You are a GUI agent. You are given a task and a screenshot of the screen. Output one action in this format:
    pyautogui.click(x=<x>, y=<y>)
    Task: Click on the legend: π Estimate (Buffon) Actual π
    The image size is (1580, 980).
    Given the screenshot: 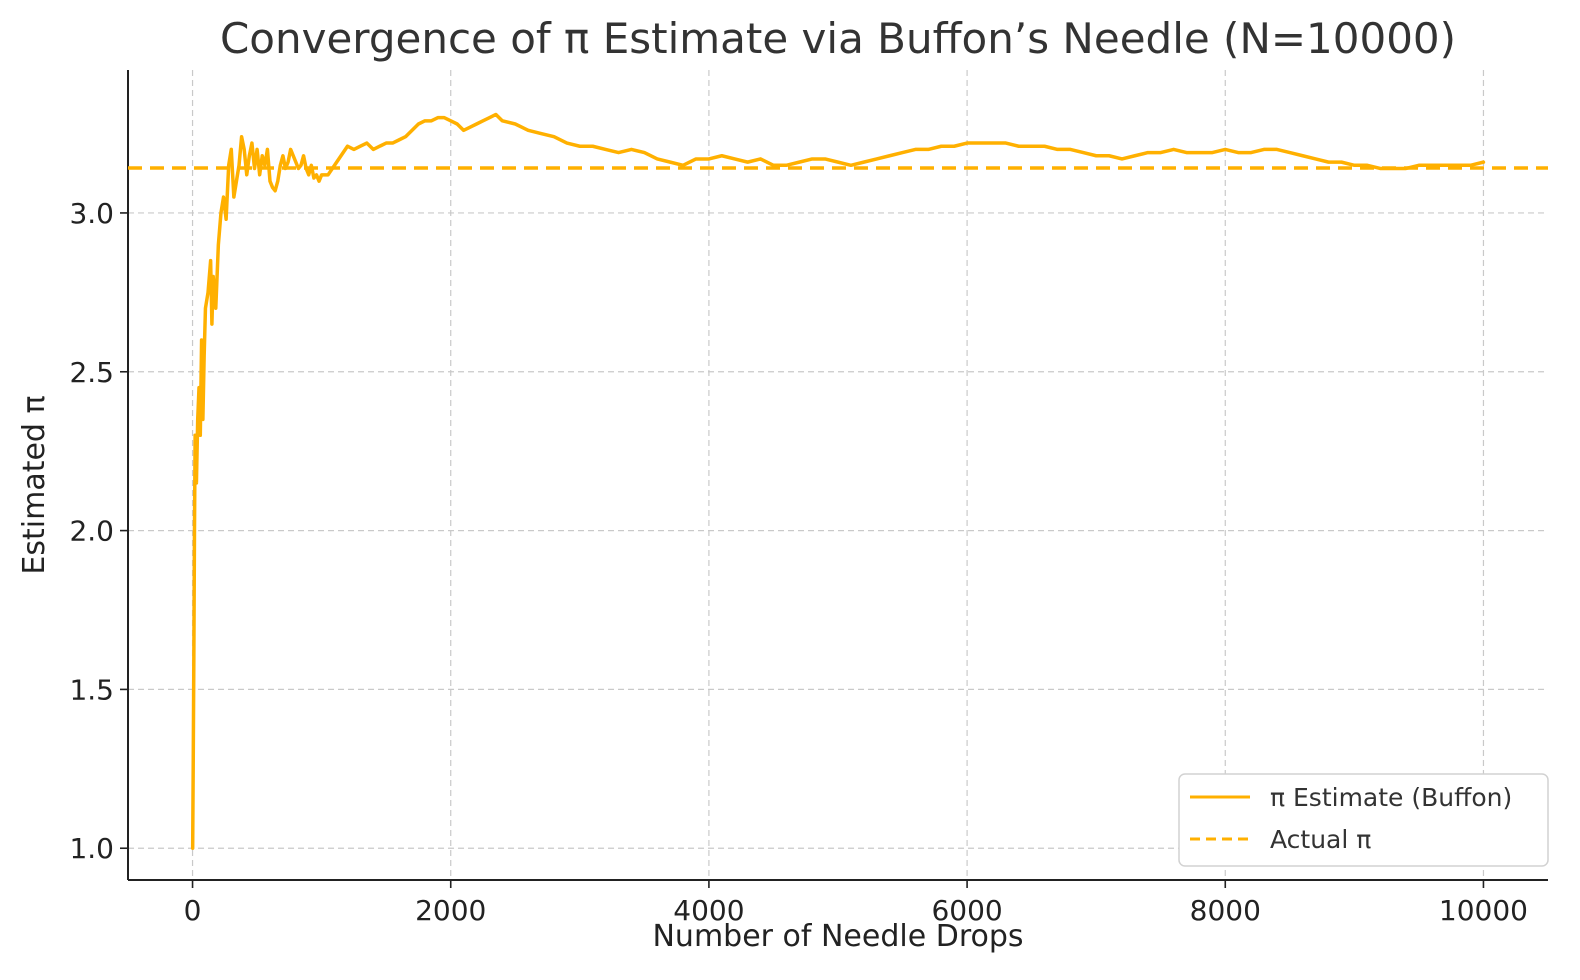 What is the action you would take?
    pyautogui.click(x=1363, y=820)
    